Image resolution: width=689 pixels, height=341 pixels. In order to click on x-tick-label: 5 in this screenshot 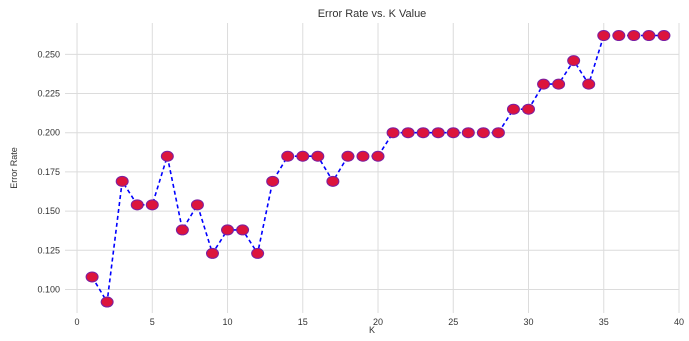, I will do `click(152, 322)`.